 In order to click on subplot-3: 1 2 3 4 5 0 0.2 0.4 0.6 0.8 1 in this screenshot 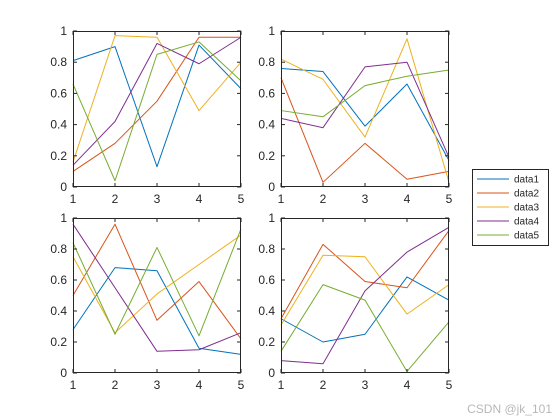, I will do `click(147, 301)`.